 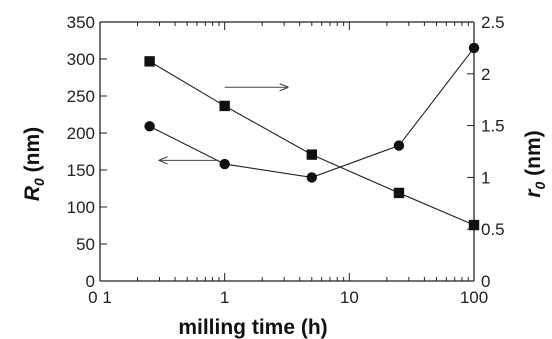 I want to click on y-left-tick-label: 150, so click(x=81, y=170).